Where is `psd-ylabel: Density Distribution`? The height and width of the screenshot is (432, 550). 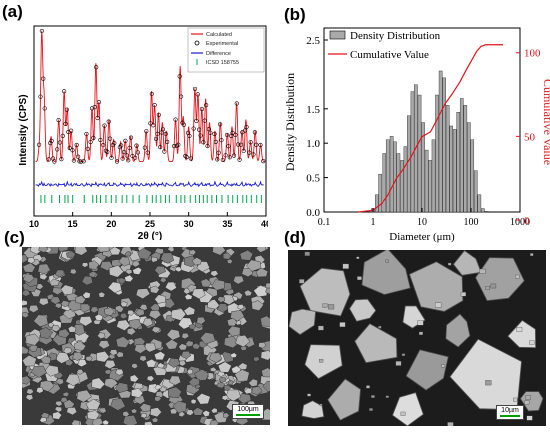 psd-ylabel: Density Distribution is located at coordinates (290, 122).